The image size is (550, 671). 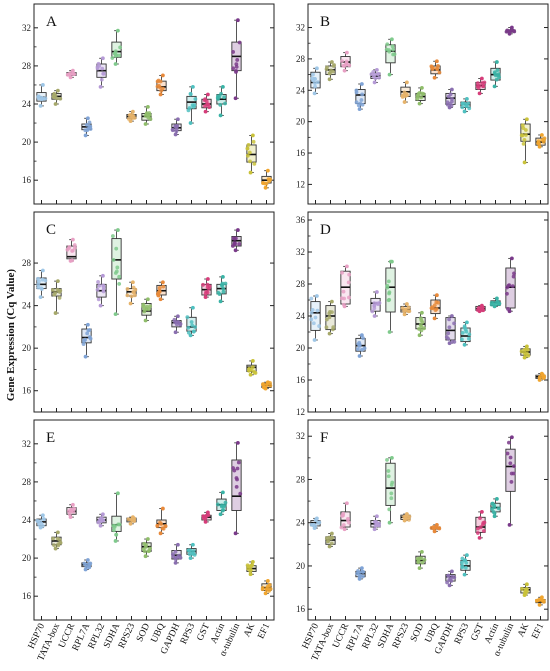 What do you see at coordinates (300, 252) in the screenshot?
I see `y-tick-label: 32` at bounding box center [300, 252].